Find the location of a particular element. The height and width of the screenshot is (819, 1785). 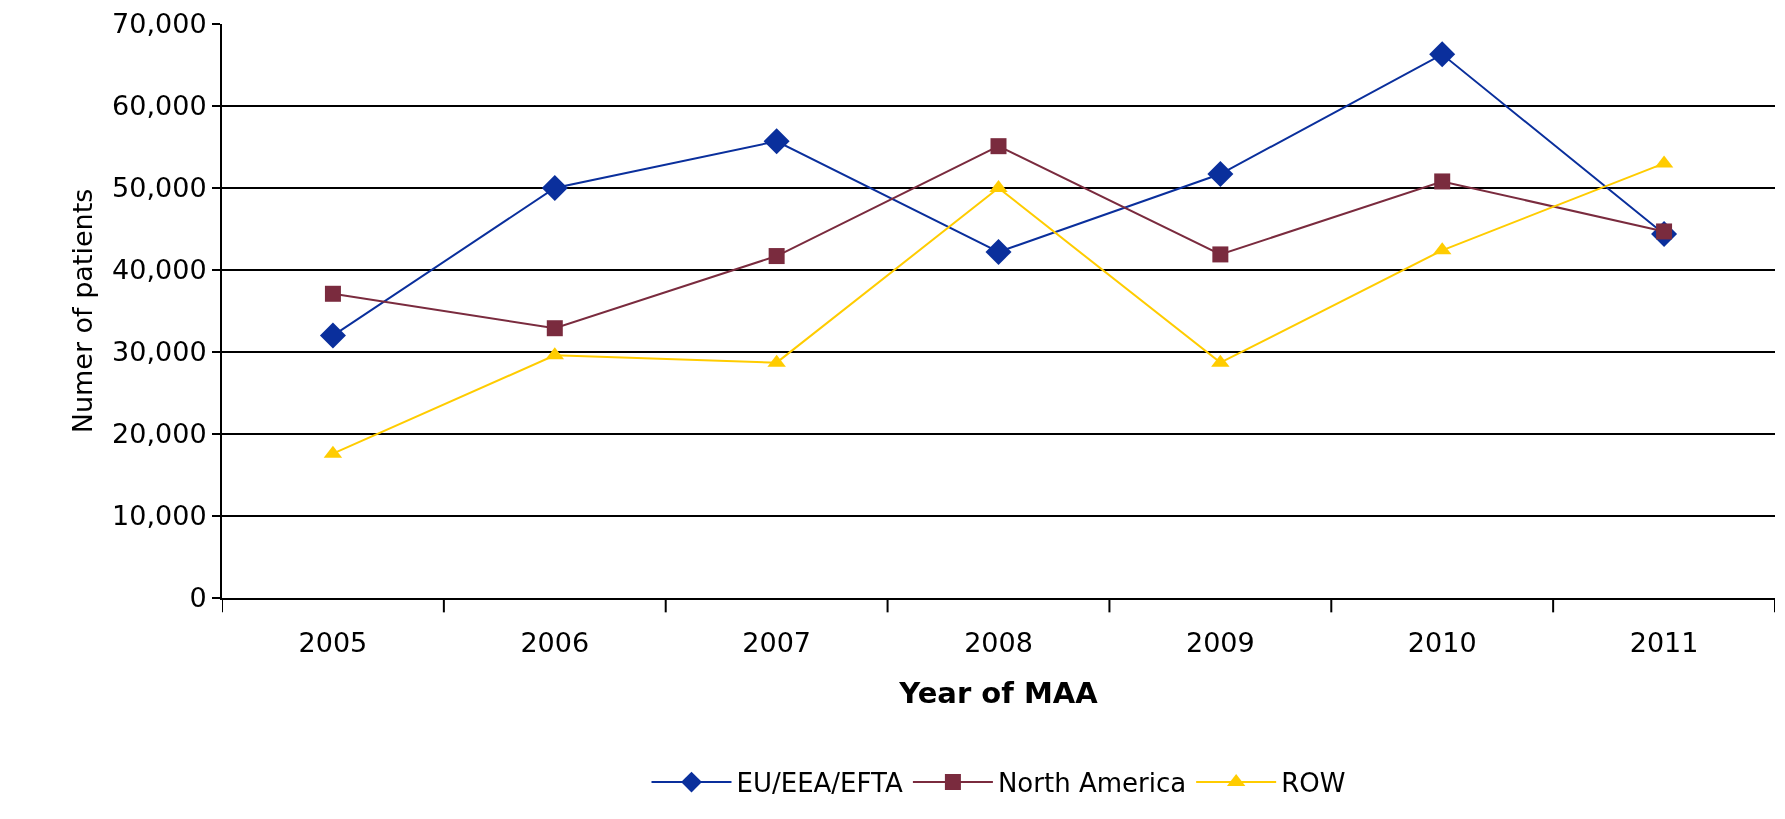

y-tick-label: 60,000 is located at coordinates (159, 106).